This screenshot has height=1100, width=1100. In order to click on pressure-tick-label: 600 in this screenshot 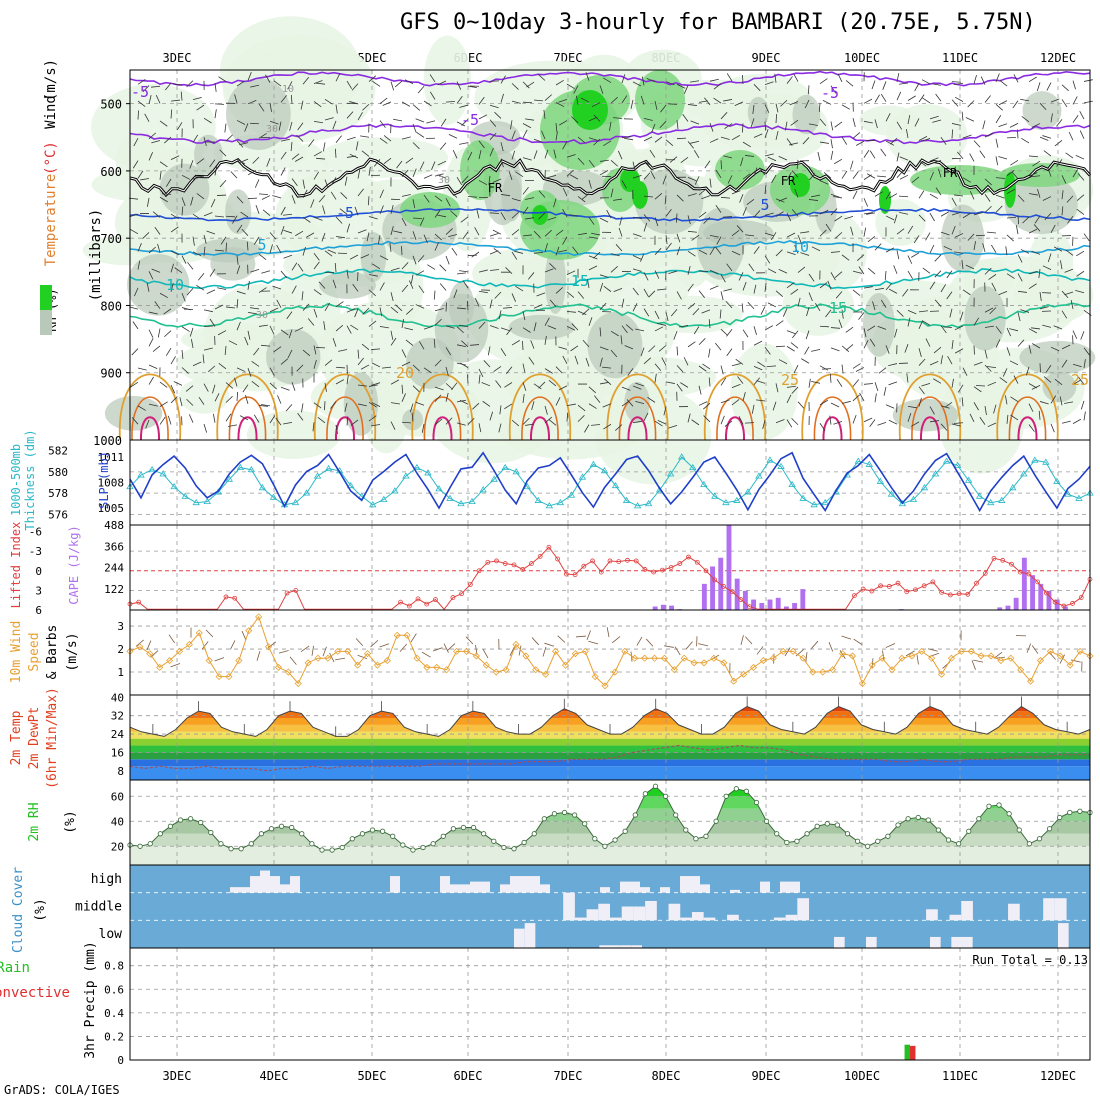, I will do `click(111, 172)`.